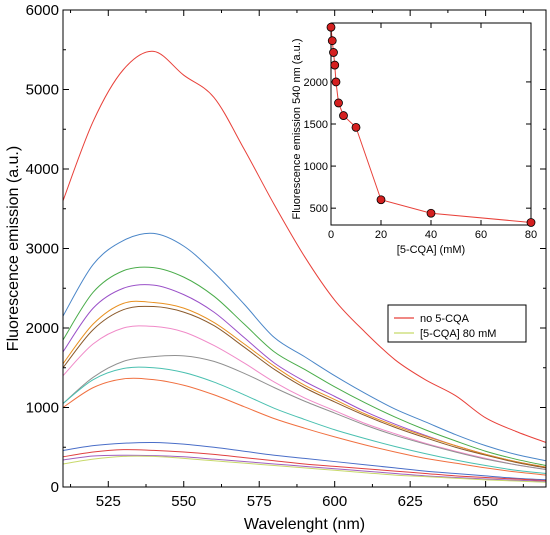  I want to click on x-tick-label: 650, so click(485, 501).